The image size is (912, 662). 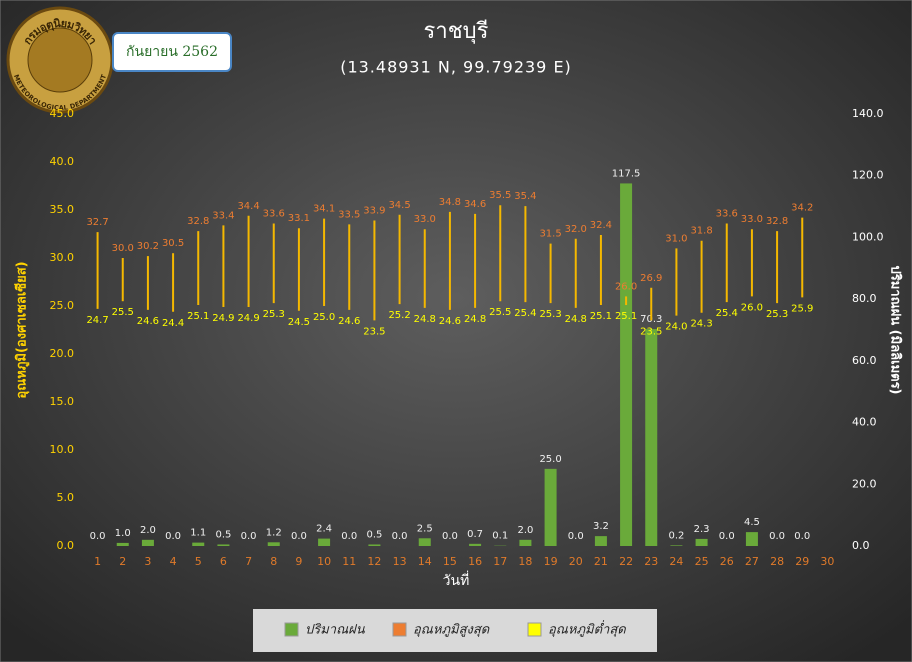 What do you see at coordinates (525, 196) in the screenshot?
I see `max-label: 35.4` at bounding box center [525, 196].